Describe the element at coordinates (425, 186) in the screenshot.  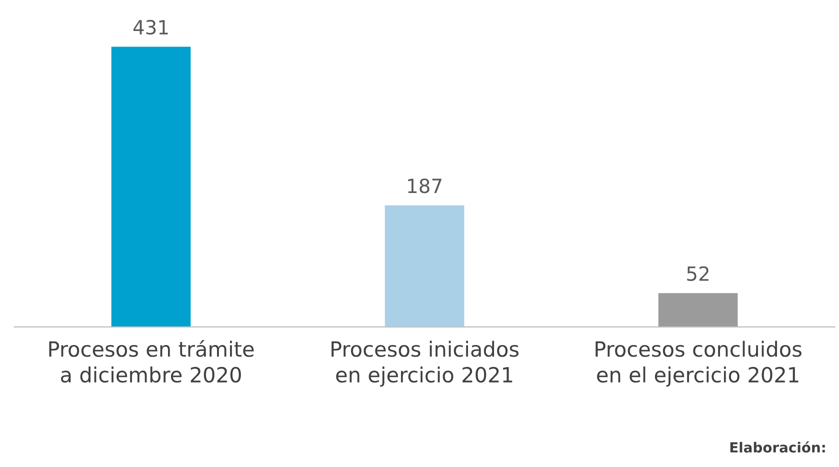
I see `data-label: 187` at that location.